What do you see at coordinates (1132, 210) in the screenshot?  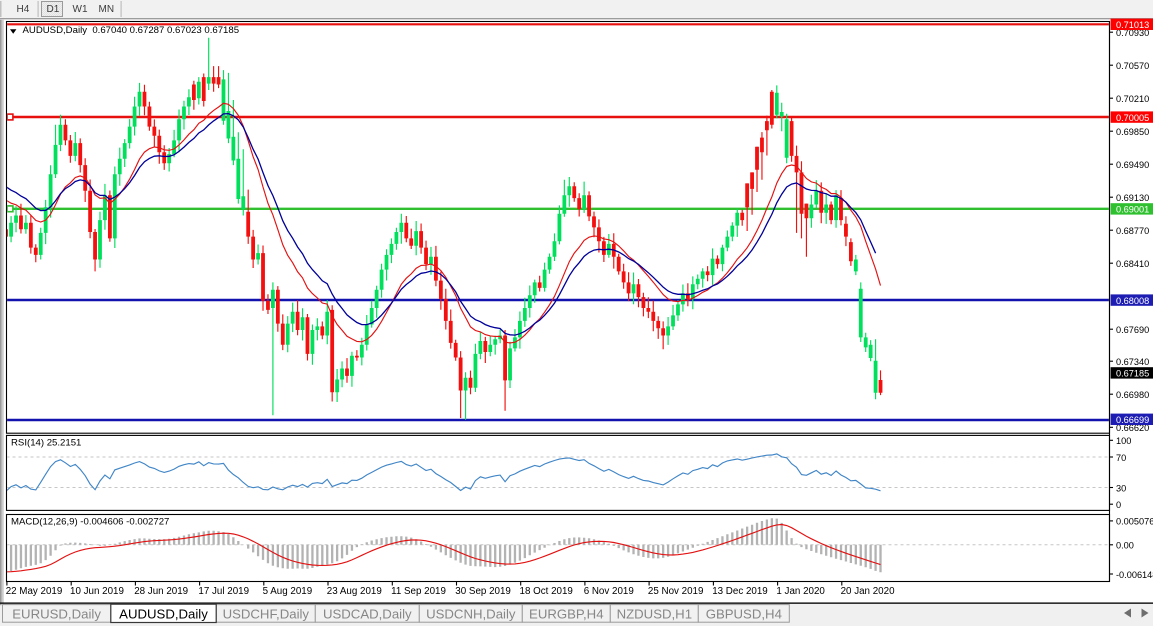 I see `svg-text: 0.69001` at bounding box center [1132, 210].